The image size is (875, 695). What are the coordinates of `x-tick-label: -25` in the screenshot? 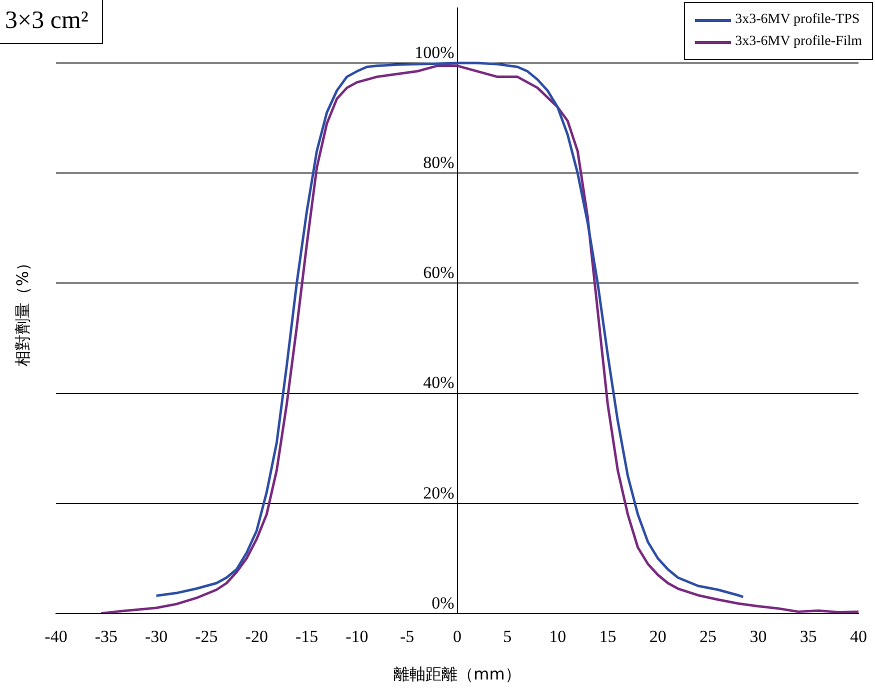 It's located at (206, 636).